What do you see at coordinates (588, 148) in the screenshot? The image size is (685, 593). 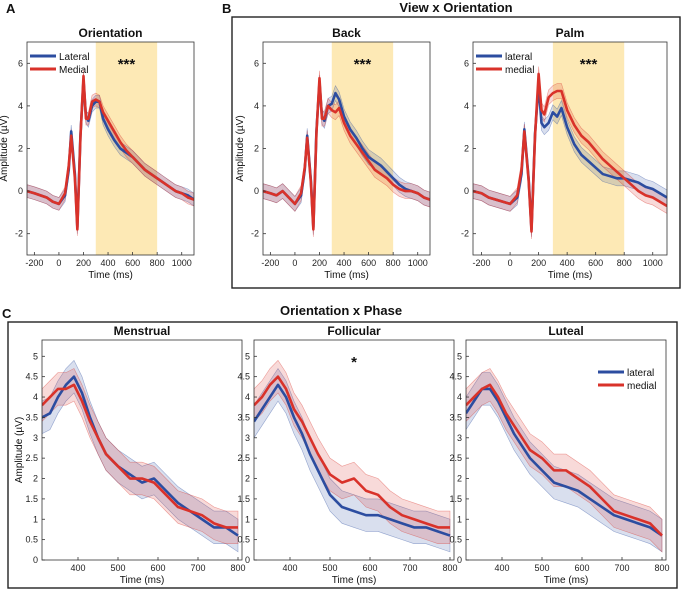 I see `significance-window` at bounding box center [588, 148].